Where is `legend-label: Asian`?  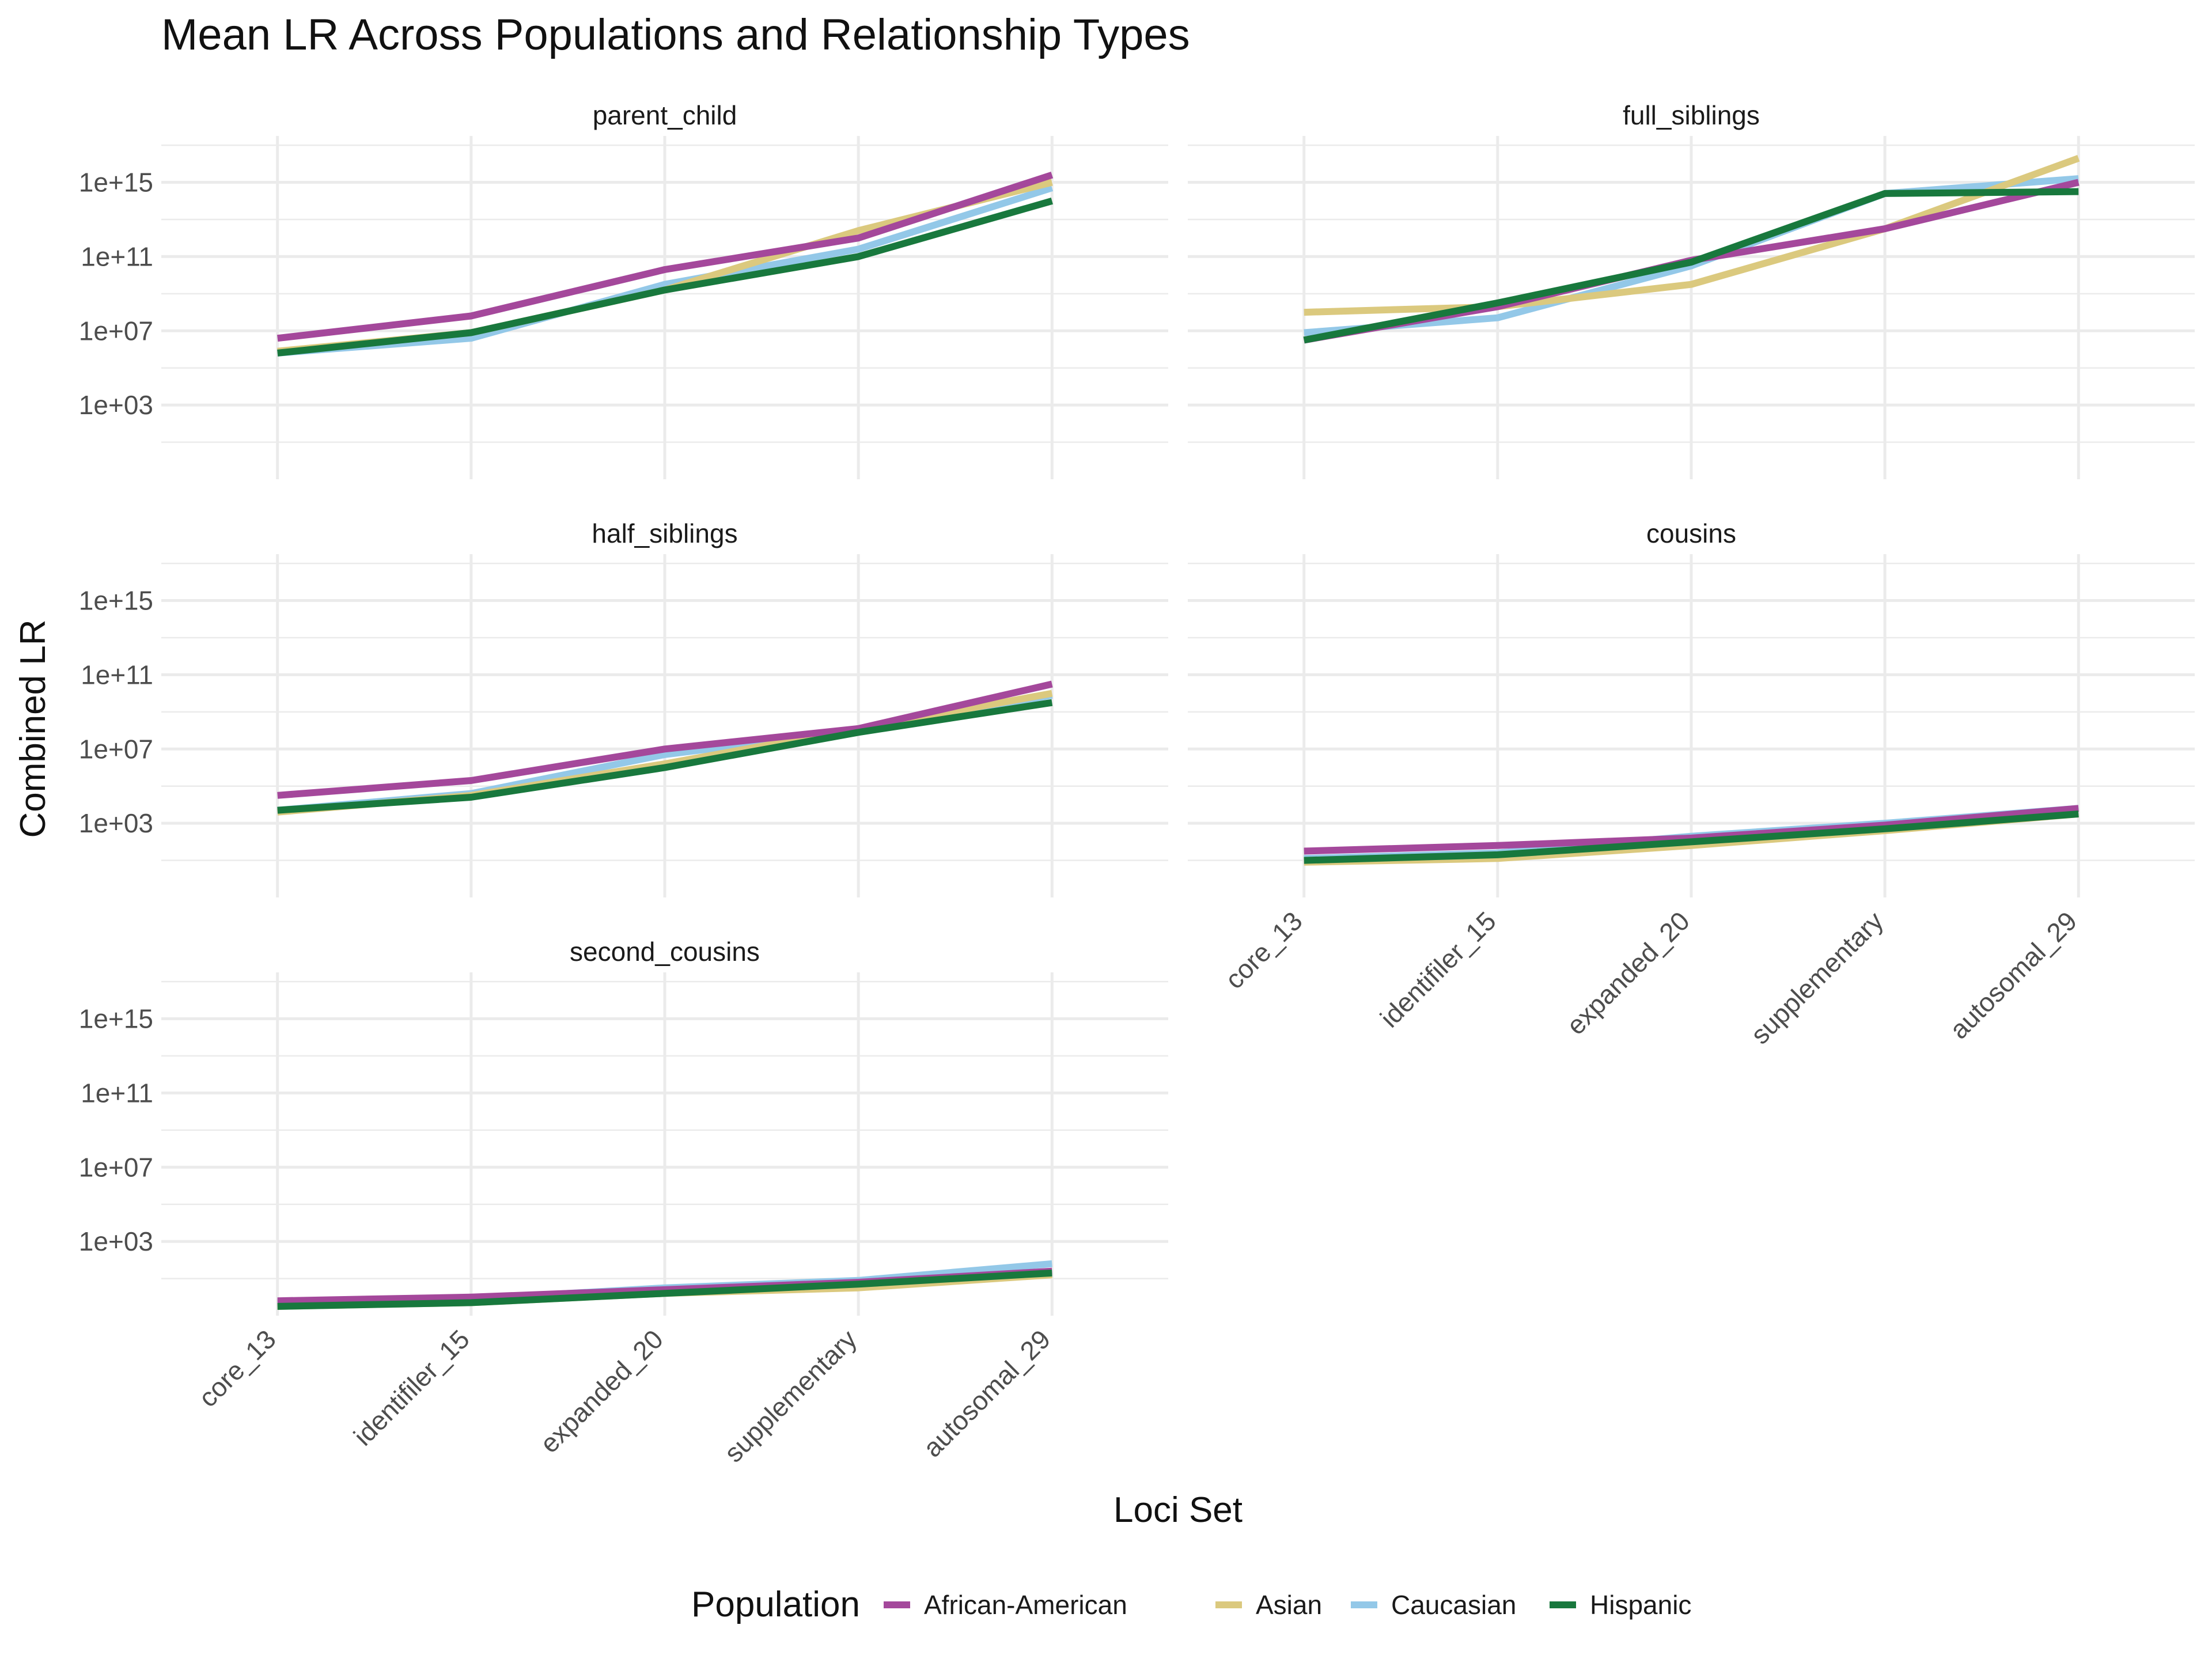 legend-label: Asian is located at coordinates (1289, 1605).